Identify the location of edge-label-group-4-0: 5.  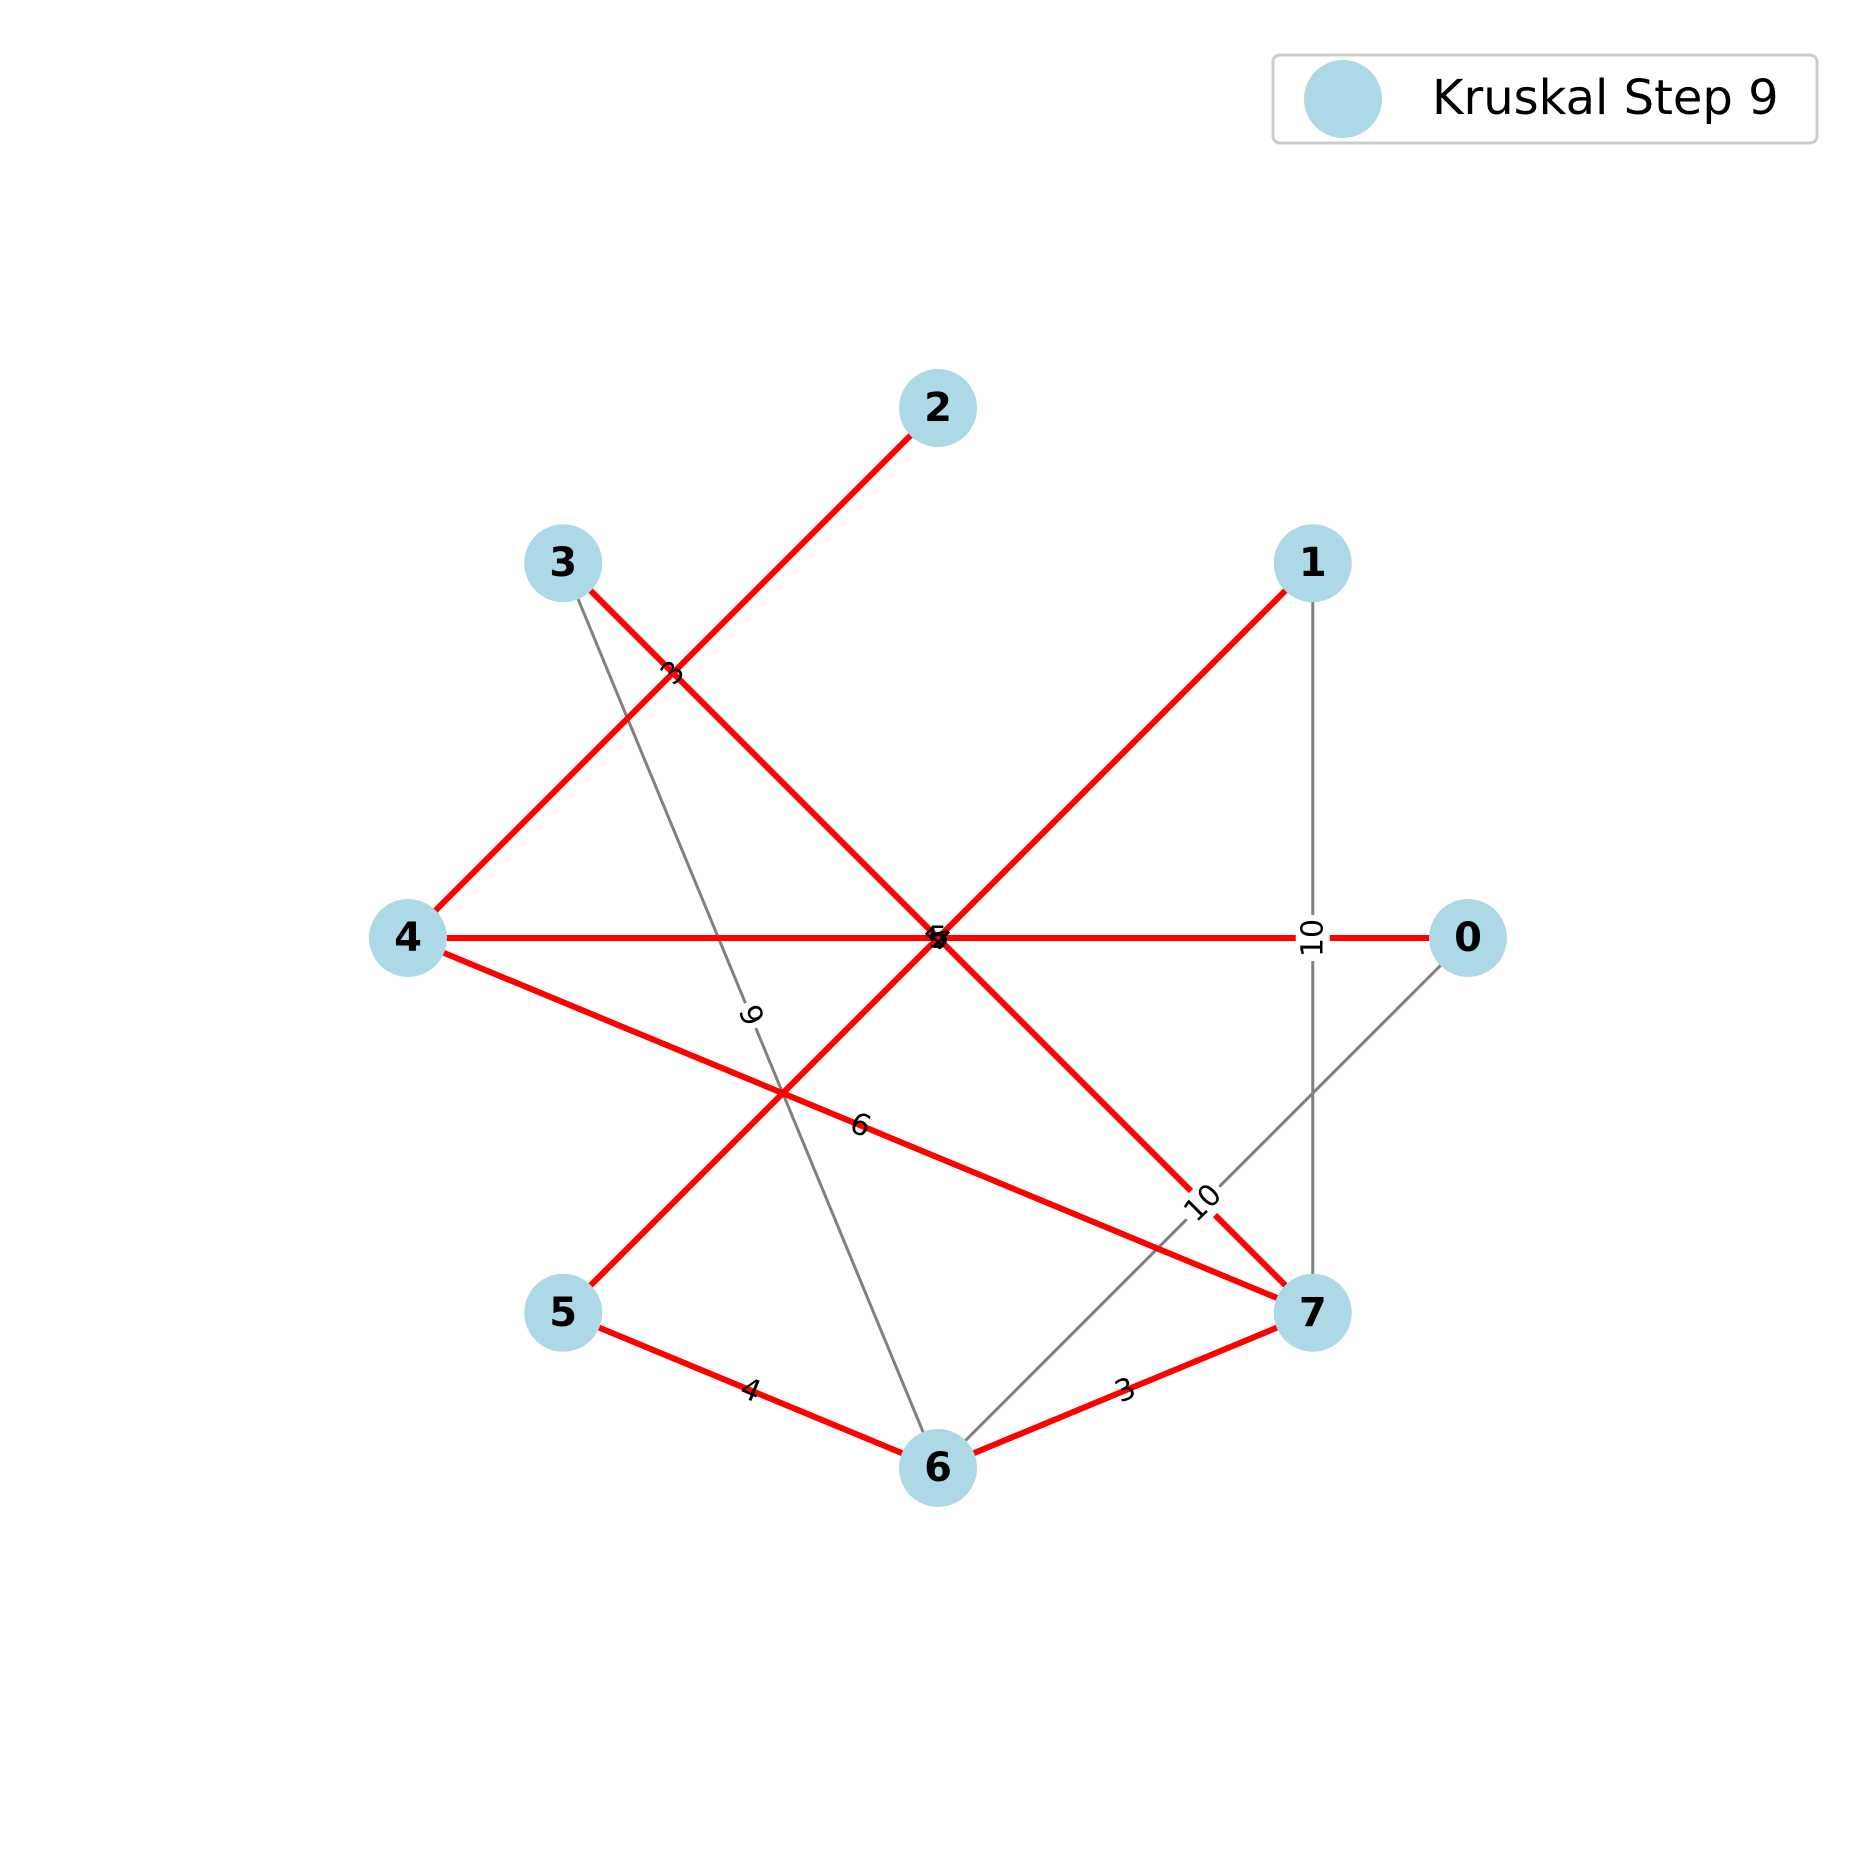
(937, 938).